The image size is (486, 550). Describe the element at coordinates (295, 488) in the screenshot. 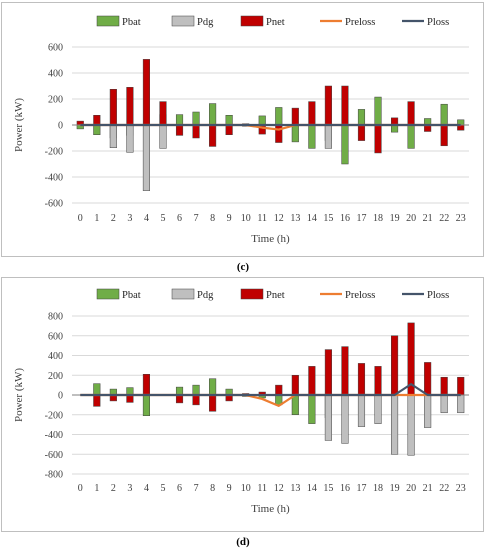

I see `x-tick-label: 13` at that location.